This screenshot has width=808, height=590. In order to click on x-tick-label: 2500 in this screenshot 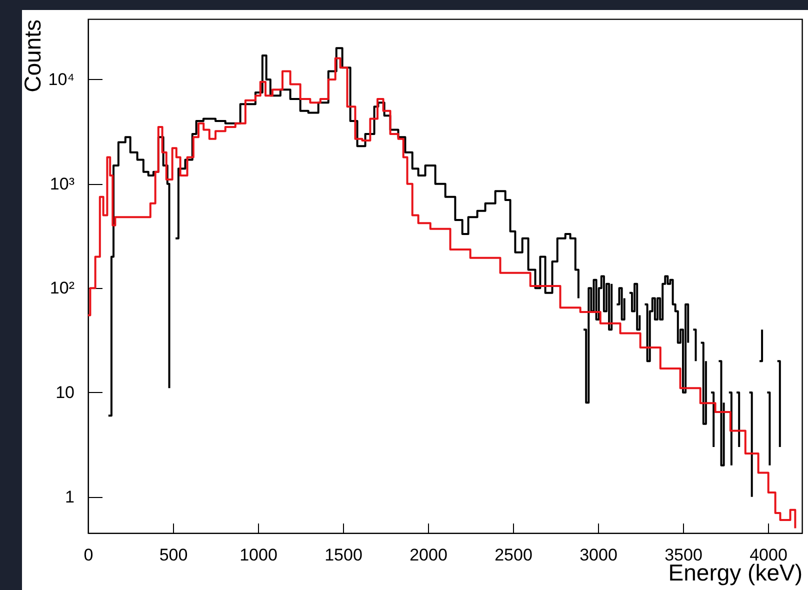, I will do `click(513, 555)`.